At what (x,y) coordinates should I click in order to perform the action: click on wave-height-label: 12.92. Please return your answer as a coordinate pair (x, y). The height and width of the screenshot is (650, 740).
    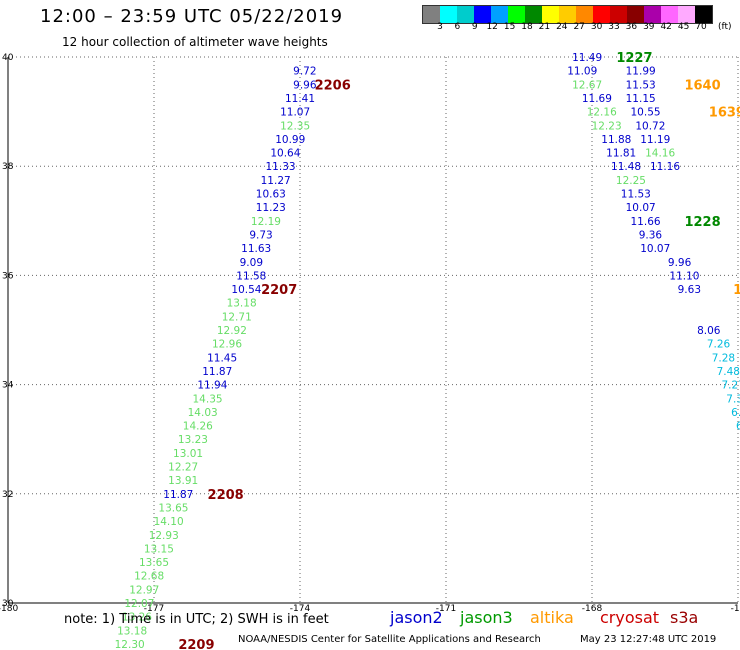
    Looking at the image, I should click on (232, 331).